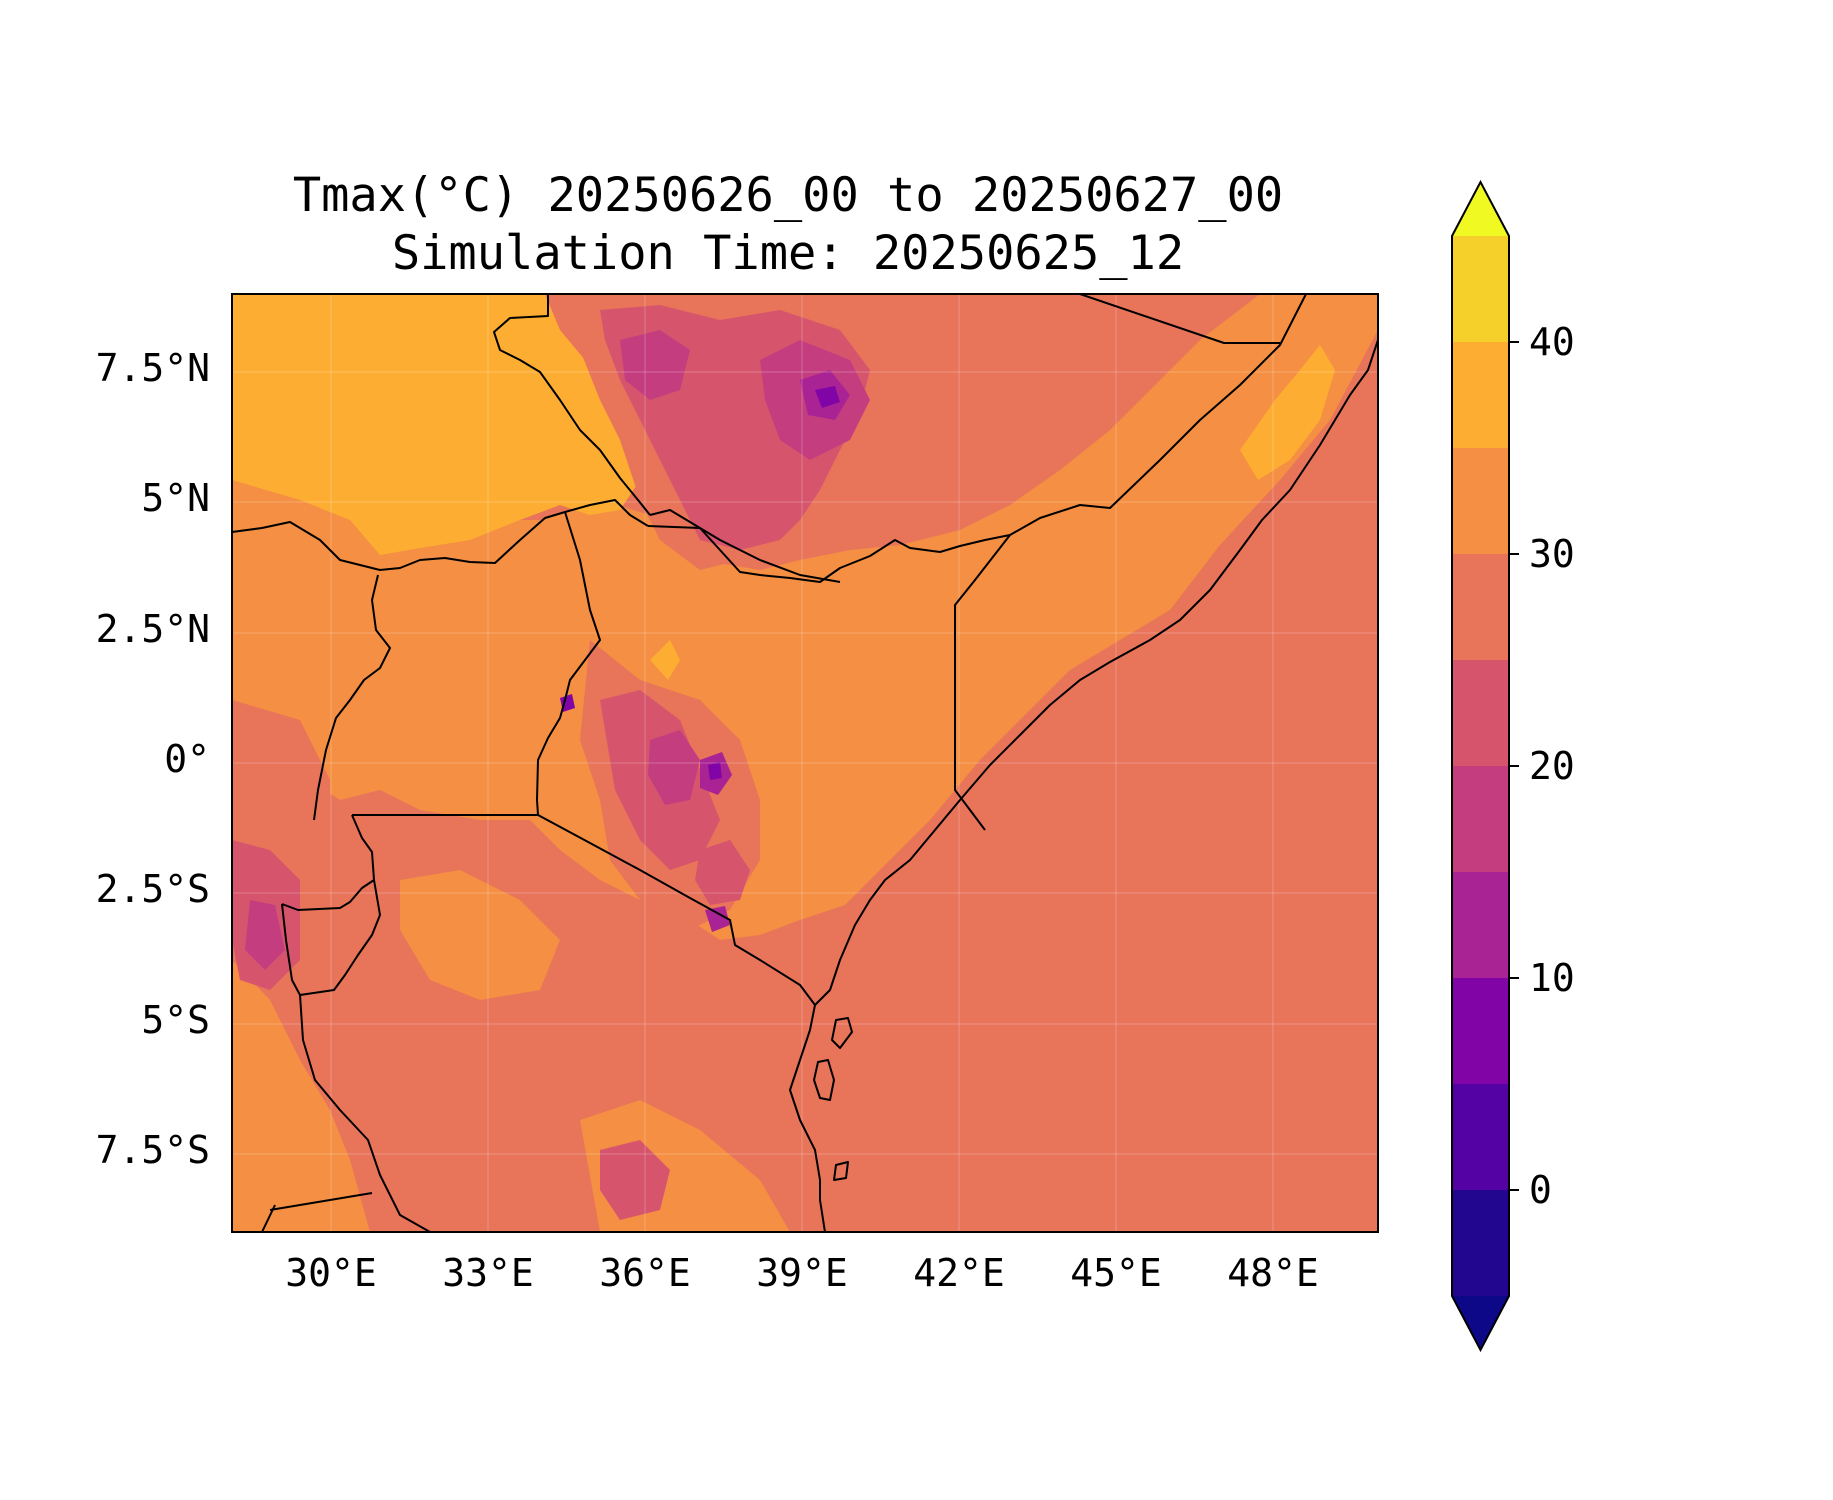 This screenshot has width=1833, height=1500. I want to click on band-30-35-west, so click(301, 1096).